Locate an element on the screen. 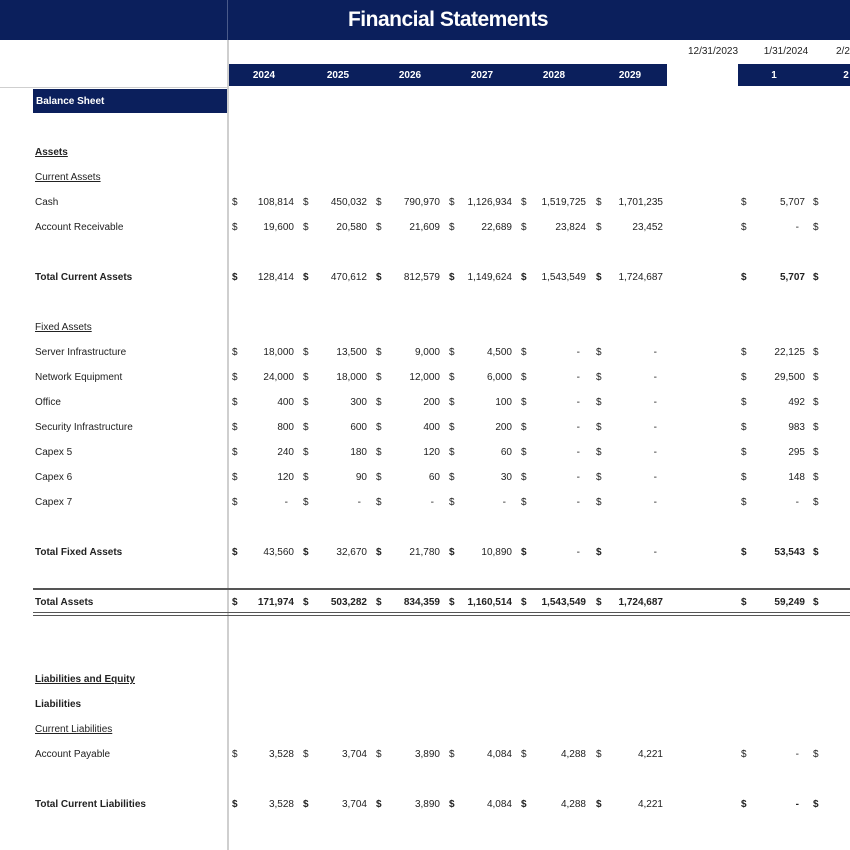 The width and height of the screenshot is (850, 850). total-assets-value-2027: 1,160,514 is located at coordinates (490, 602).